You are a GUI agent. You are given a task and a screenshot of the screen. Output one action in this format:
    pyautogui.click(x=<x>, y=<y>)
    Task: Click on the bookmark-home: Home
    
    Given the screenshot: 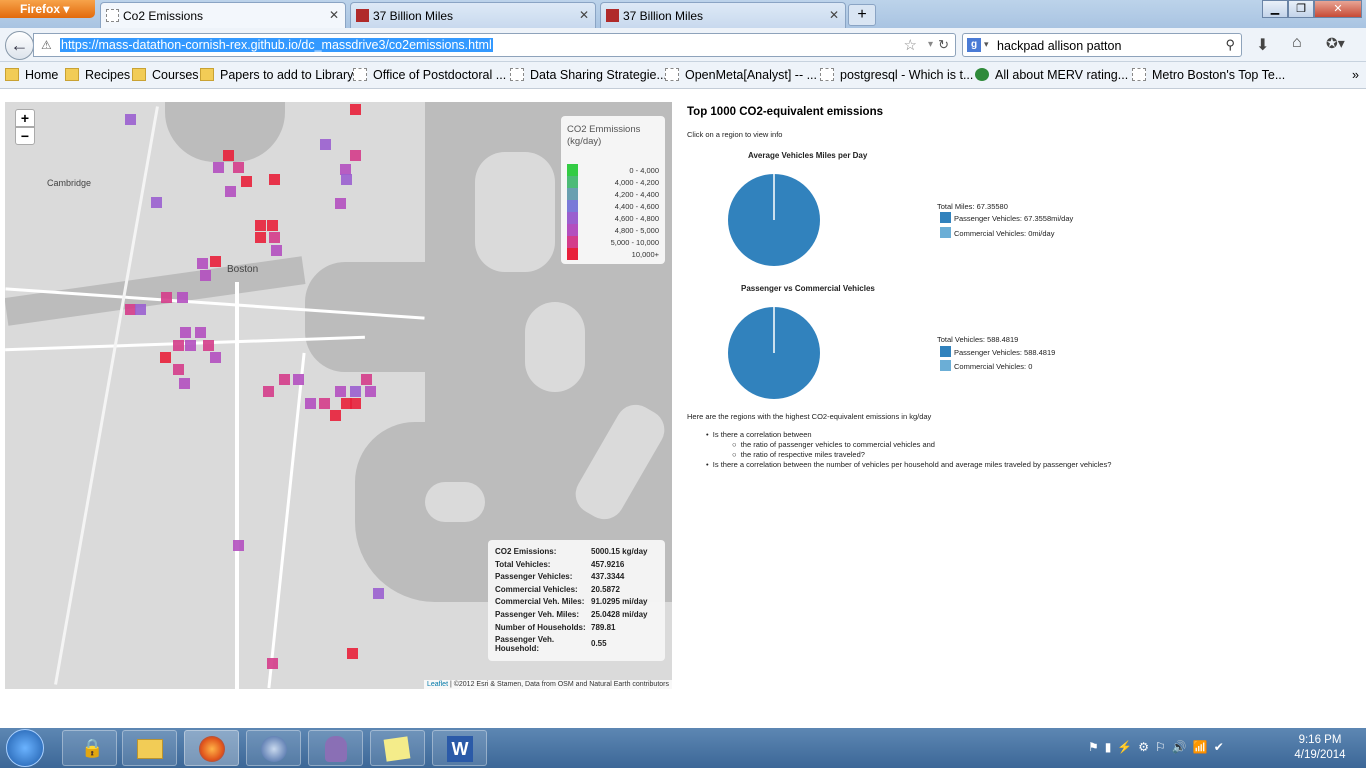 What is the action you would take?
    pyautogui.click(x=31, y=75)
    